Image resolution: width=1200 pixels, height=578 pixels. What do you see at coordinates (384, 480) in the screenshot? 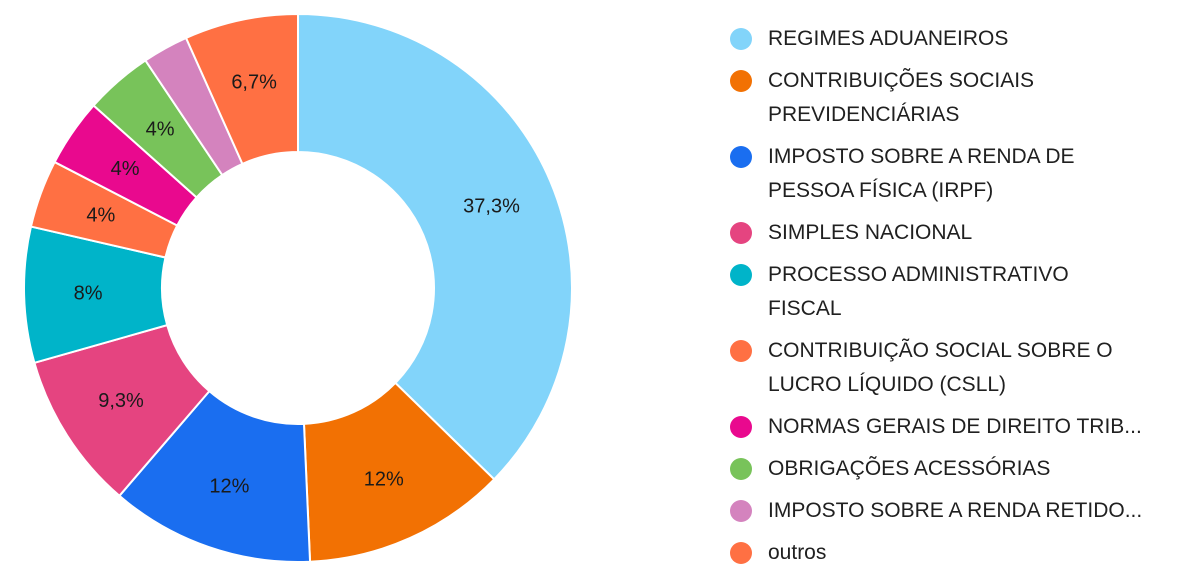
I see `slice-value-label-2: 12%` at bounding box center [384, 480].